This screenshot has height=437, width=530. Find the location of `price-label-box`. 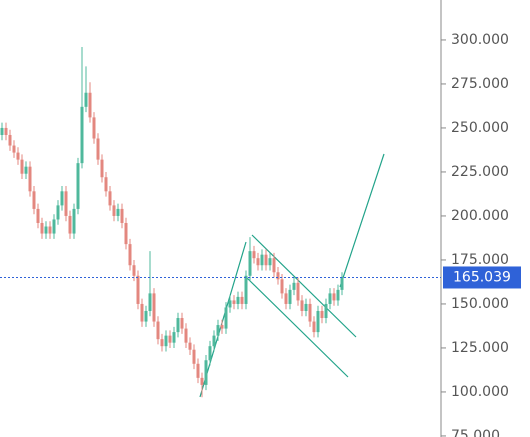

price-label-box is located at coordinates (482, 277).